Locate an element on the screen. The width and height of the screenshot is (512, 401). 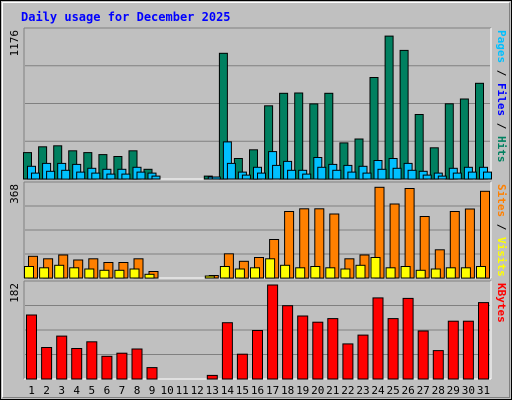
y-axis-label: Sites / Visits is located at coordinates (501, 230).